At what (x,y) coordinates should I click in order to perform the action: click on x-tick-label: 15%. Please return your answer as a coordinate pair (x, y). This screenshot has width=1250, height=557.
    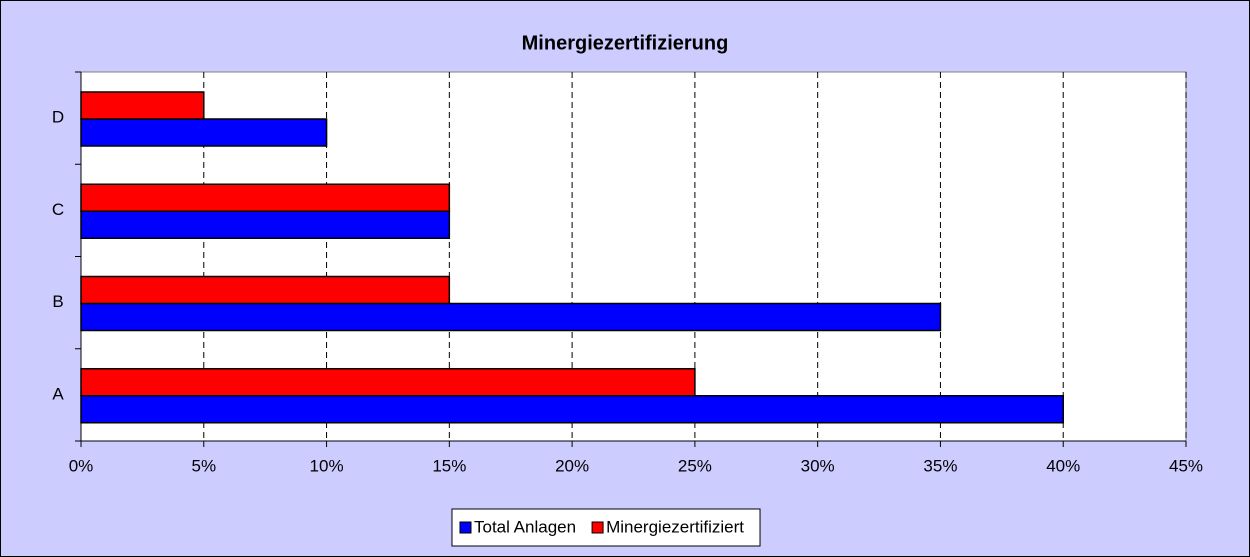
    Looking at the image, I should click on (449, 465).